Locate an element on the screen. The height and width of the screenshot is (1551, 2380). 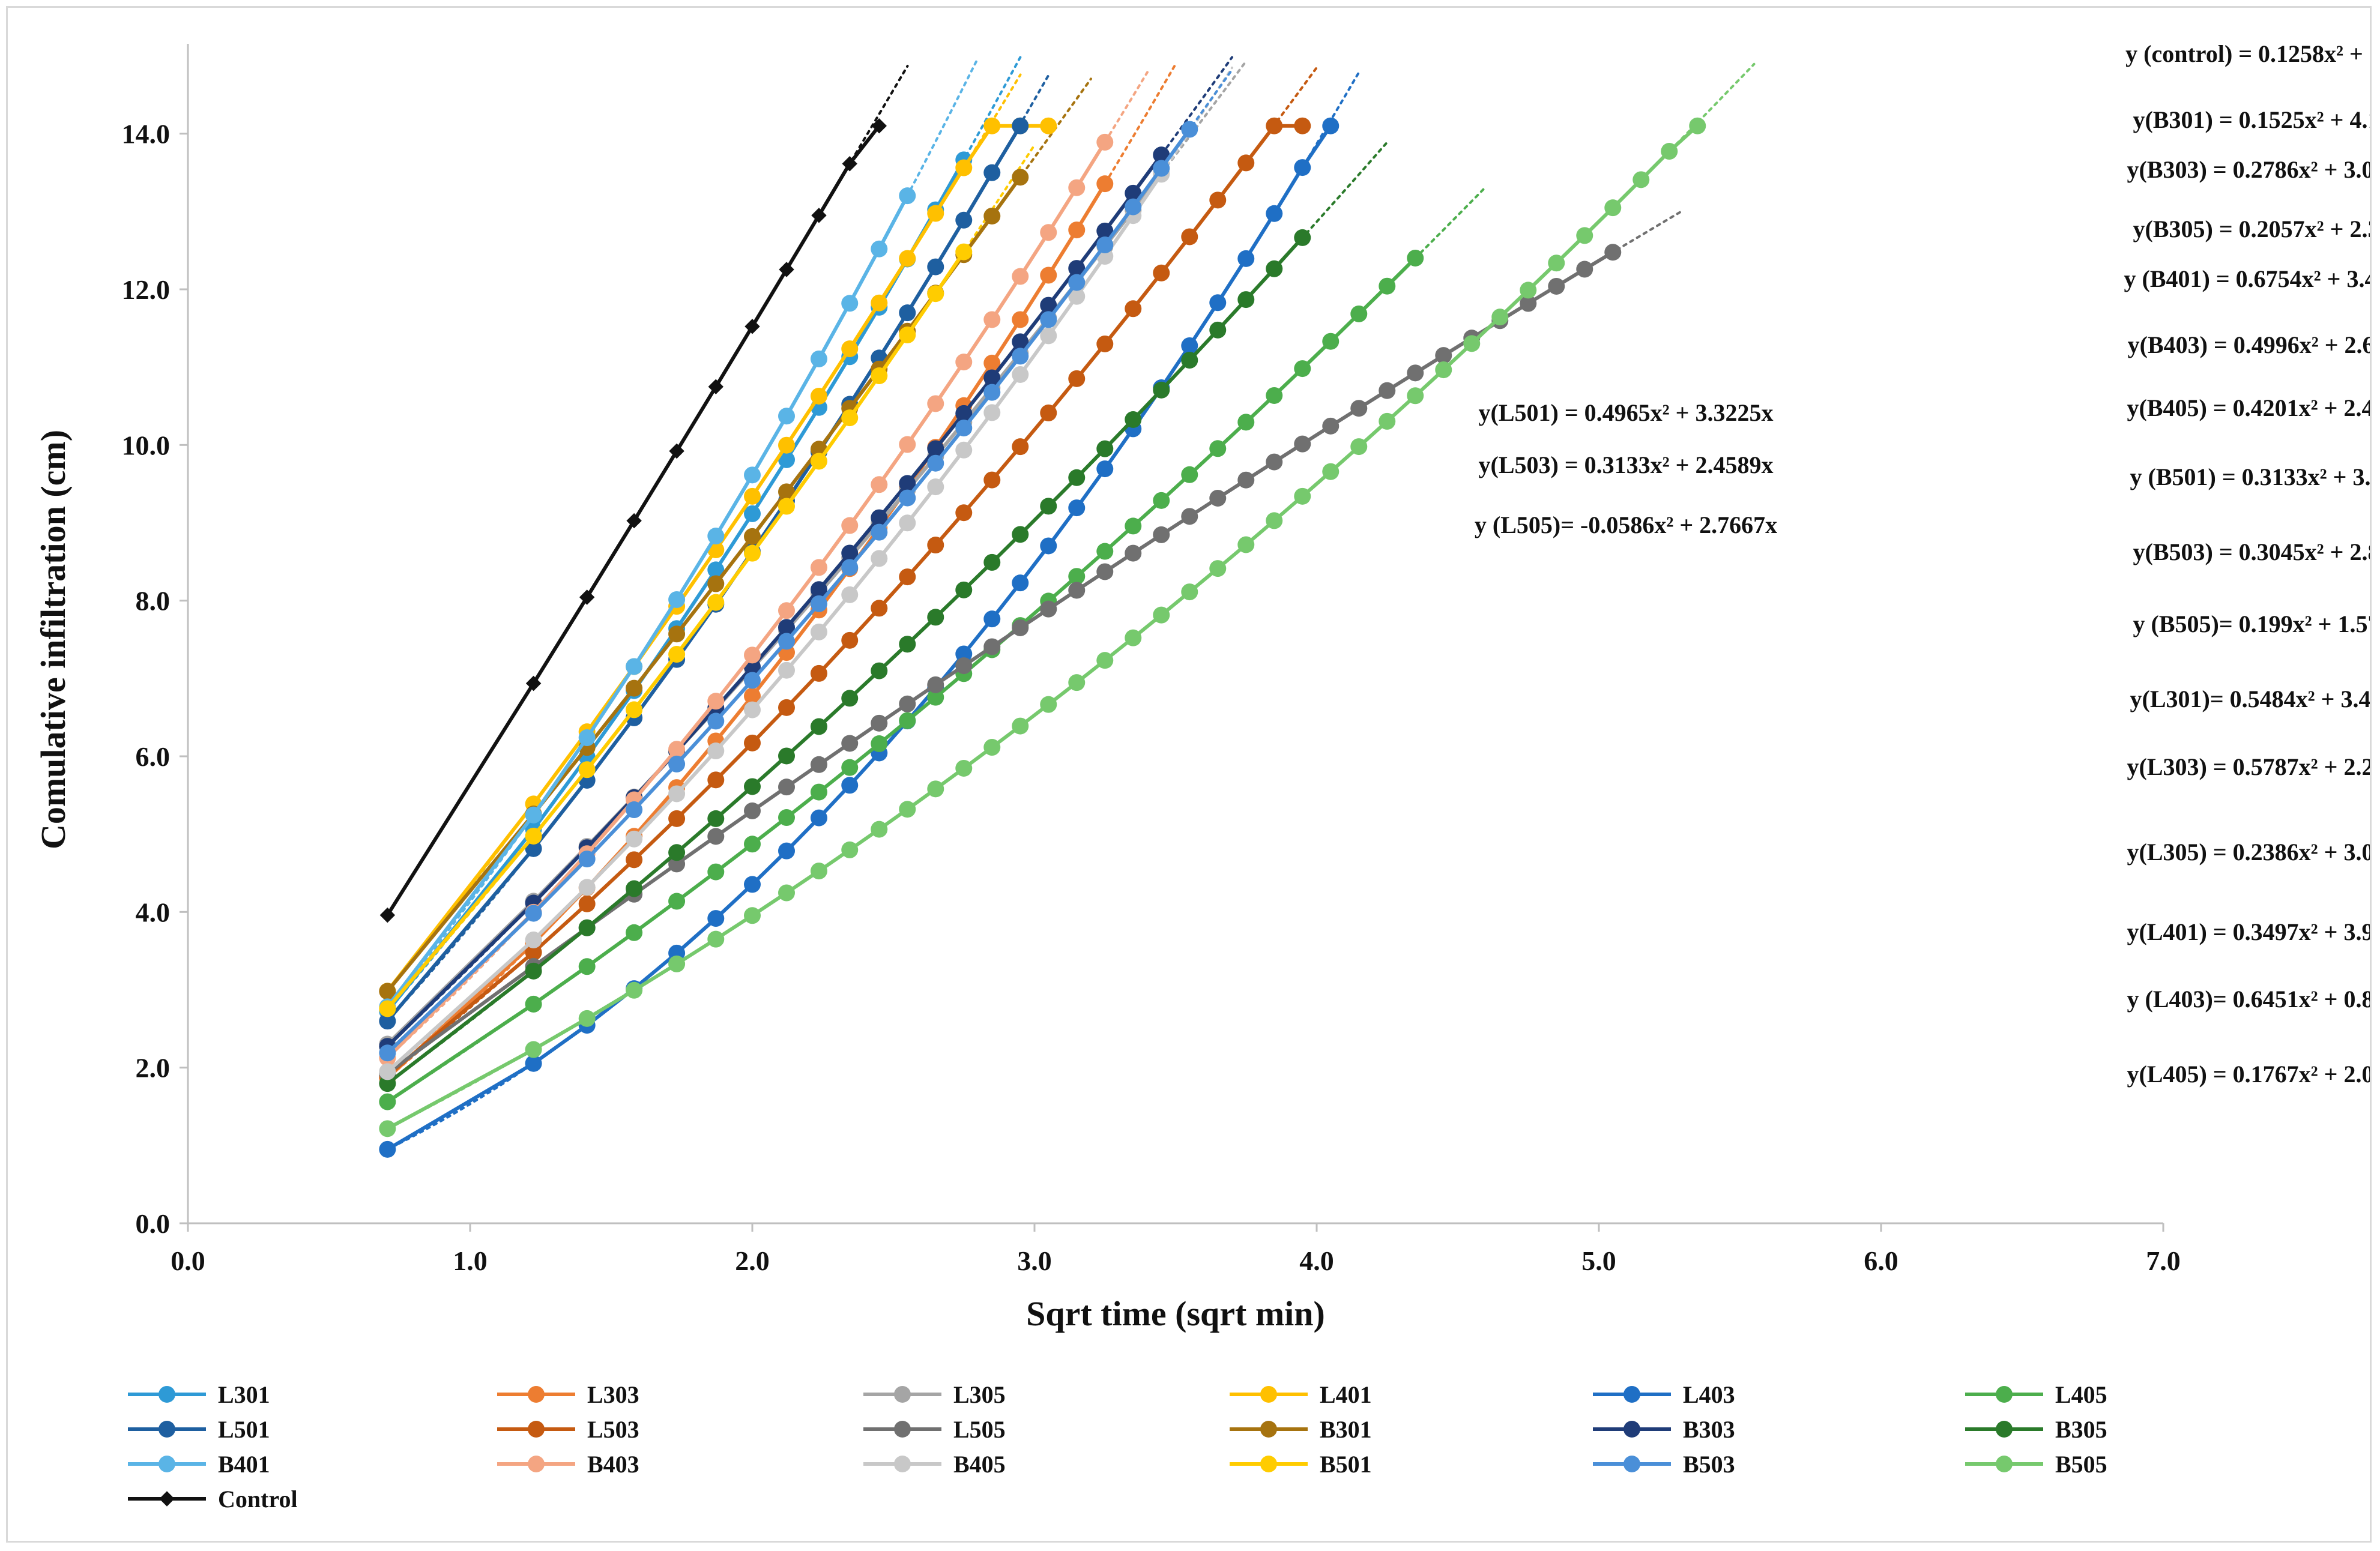
data-point-b403 is located at coordinates (964, 363).